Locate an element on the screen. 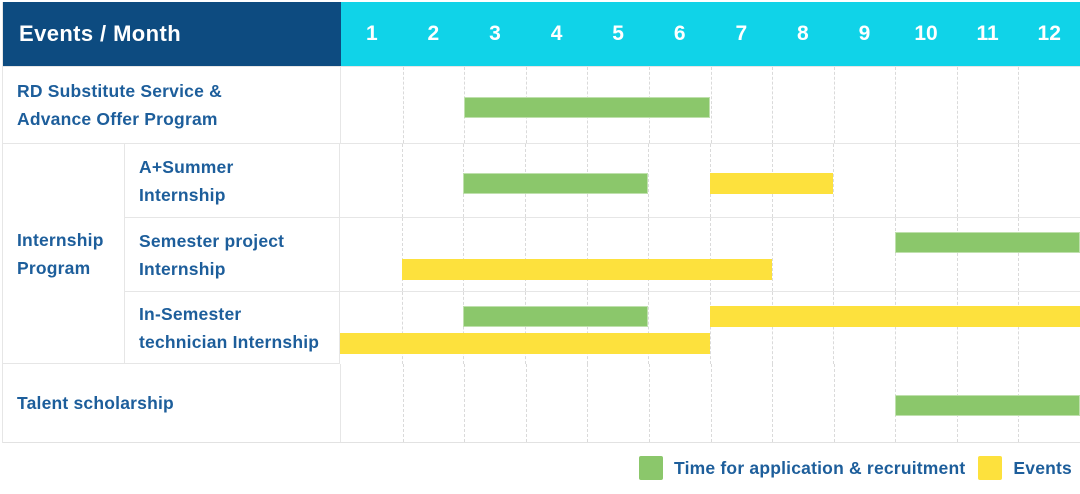  table-header-row: Events / Month 1 2 3 4 5 6 7 8 9 10 11 12 is located at coordinates (541, 34).